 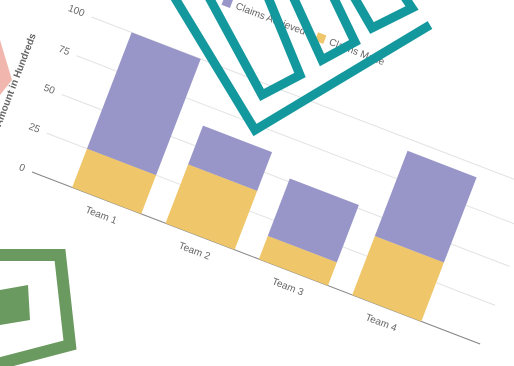 I want to click on x-tick-label: Team 4, so click(x=381, y=323).